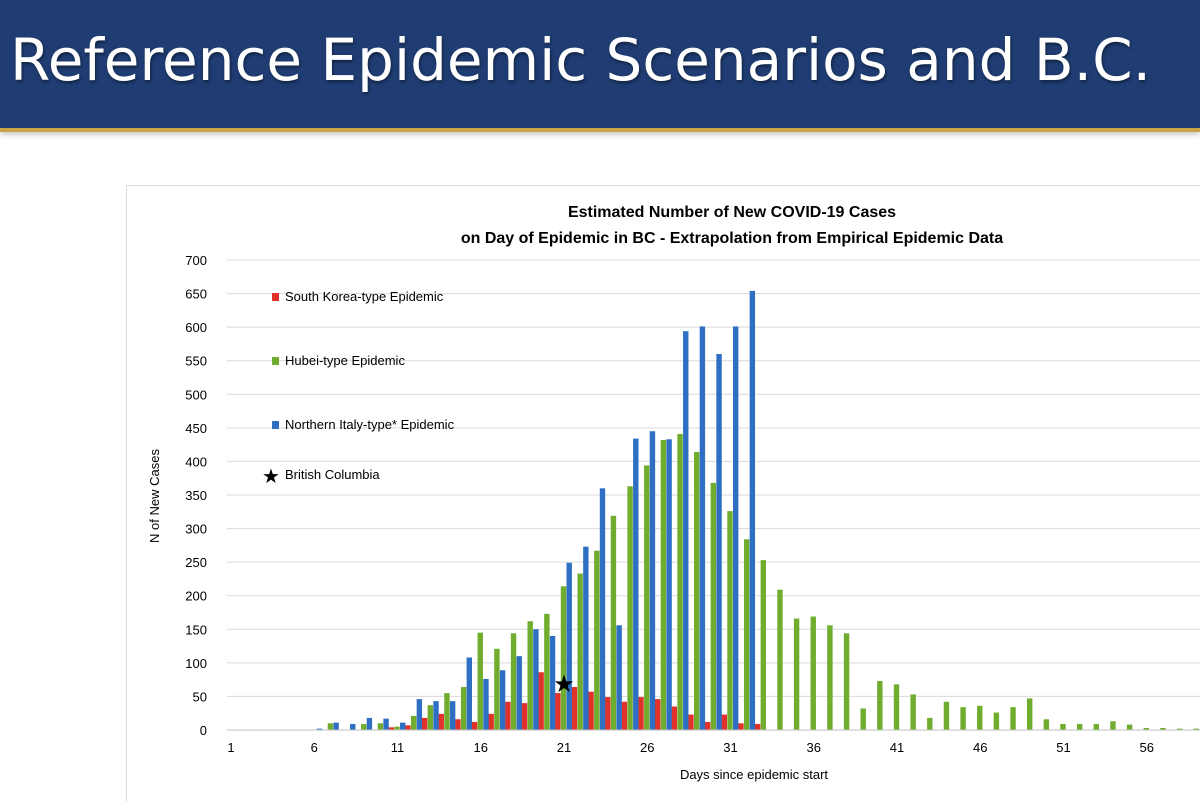 The image size is (1200, 801). Describe the element at coordinates (154, 496) in the screenshot. I see `y-axis-label: N of New Cases` at that location.